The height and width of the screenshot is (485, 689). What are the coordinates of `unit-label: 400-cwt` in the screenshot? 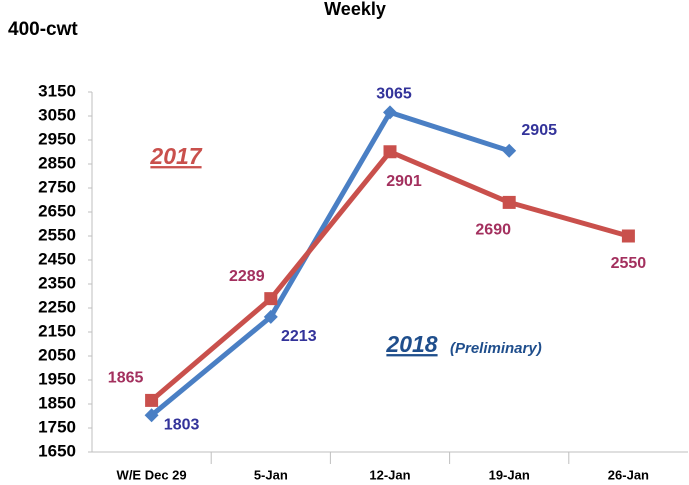 It's located at (43, 29).